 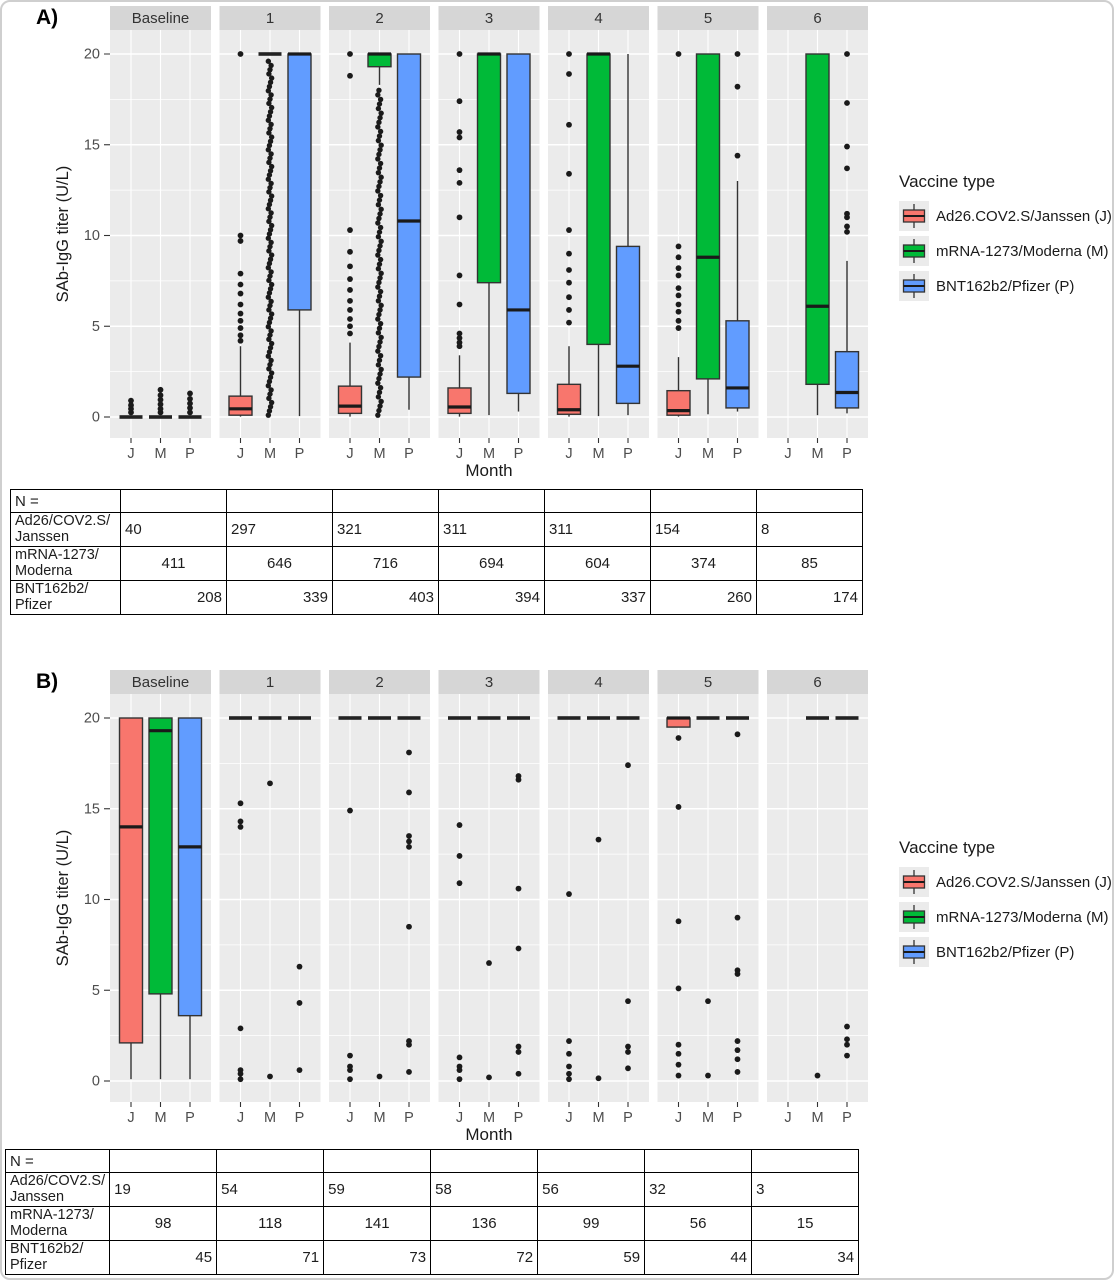 What do you see at coordinates (489, 18) in the screenshot?
I see `facet-strip-label: 3` at bounding box center [489, 18].